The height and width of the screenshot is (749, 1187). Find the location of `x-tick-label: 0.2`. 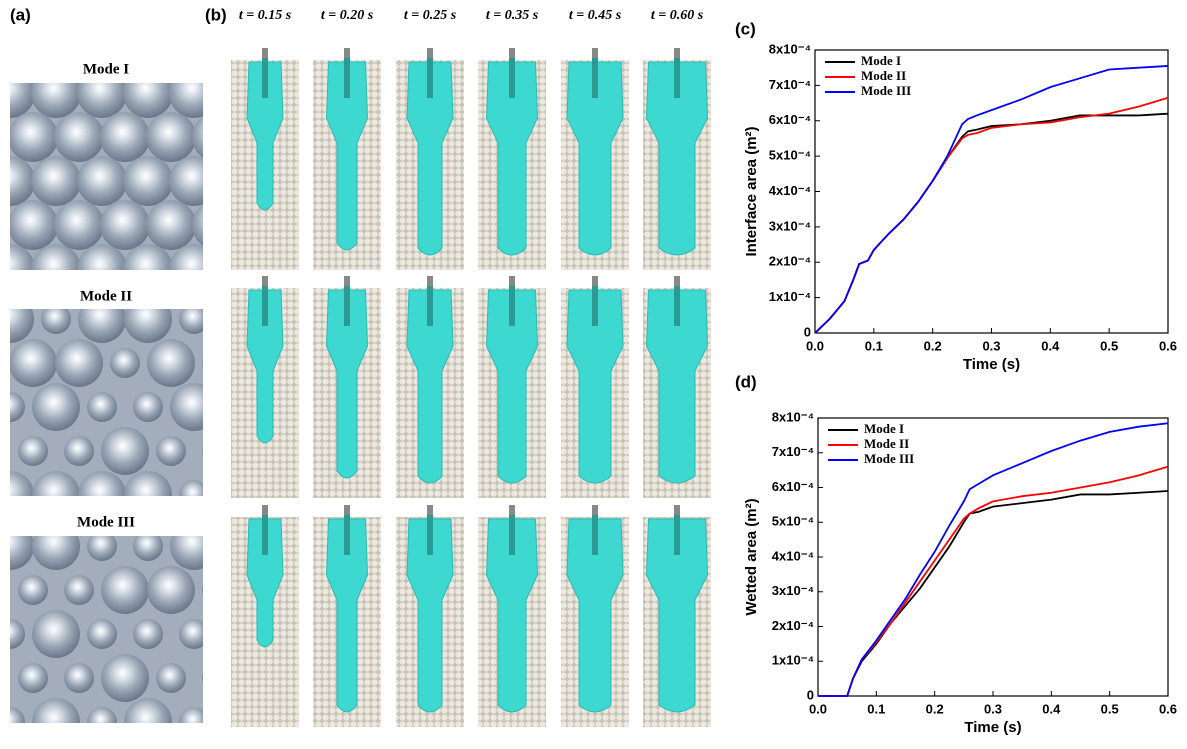

x-tick-label: 0.2 is located at coordinates (935, 708).